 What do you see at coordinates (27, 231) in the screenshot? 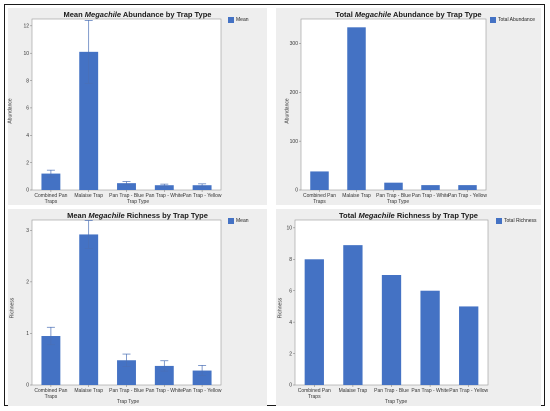
I see `y-tick-label: 3` at bounding box center [27, 231].